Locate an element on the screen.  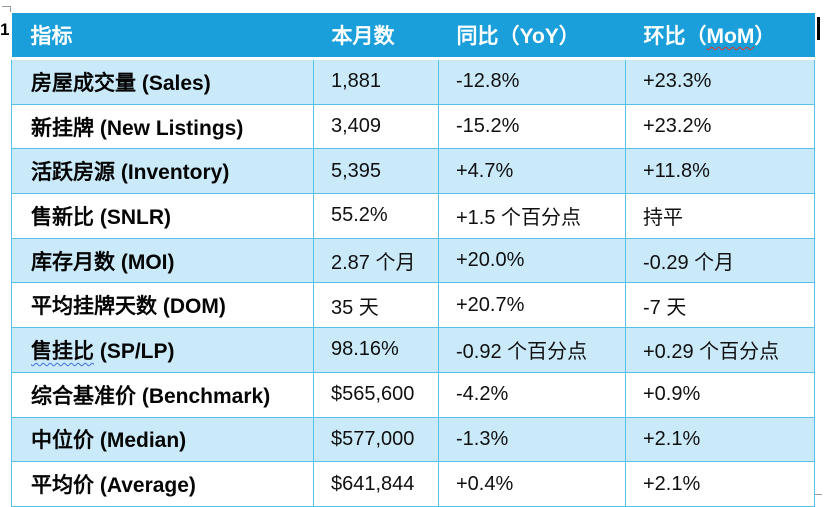
mom-cell: +0.29 个百分点 is located at coordinates (720, 350).